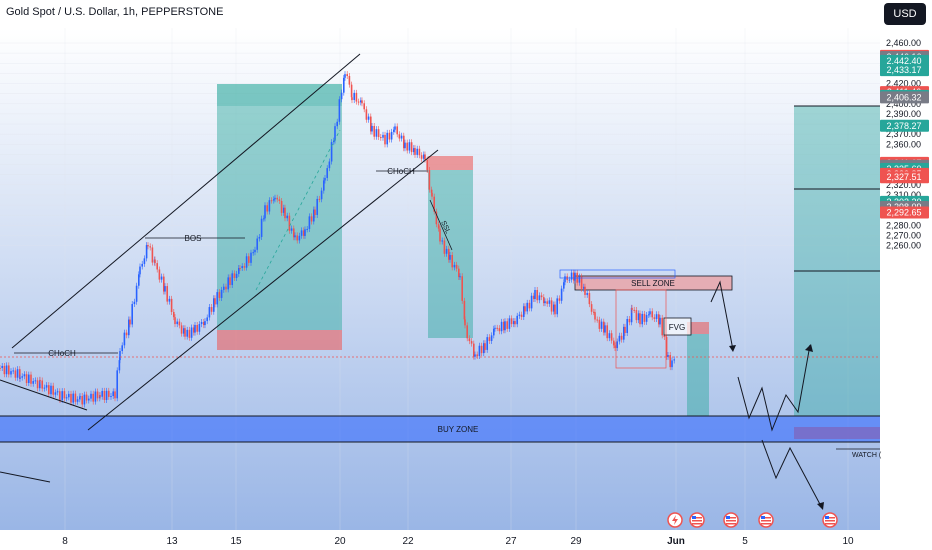 The image size is (932, 550). What do you see at coordinates (44, 395) in the screenshot?
I see `trend-line-left` at bounding box center [44, 395].